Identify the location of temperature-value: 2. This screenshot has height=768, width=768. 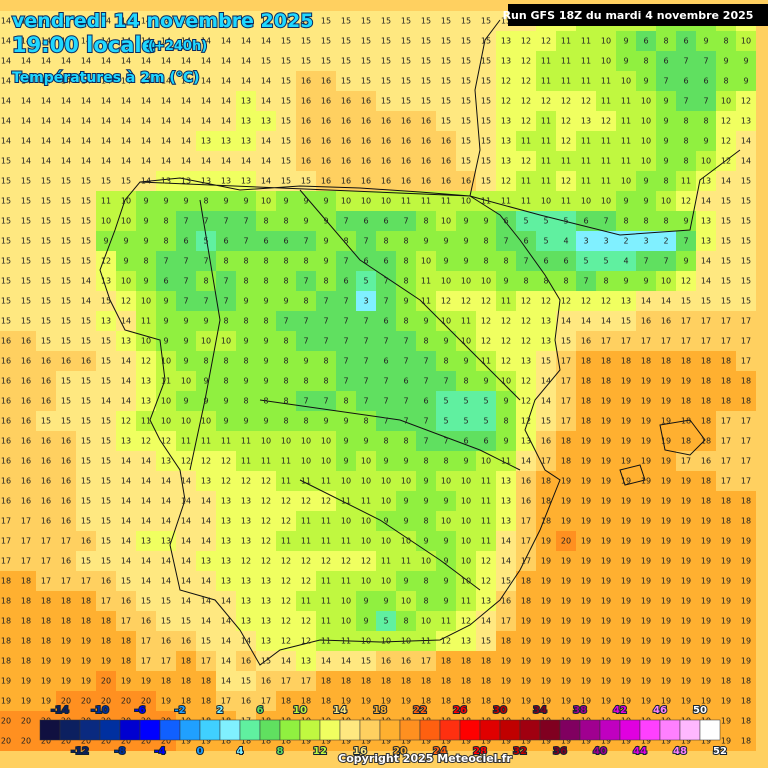
(665, 241).